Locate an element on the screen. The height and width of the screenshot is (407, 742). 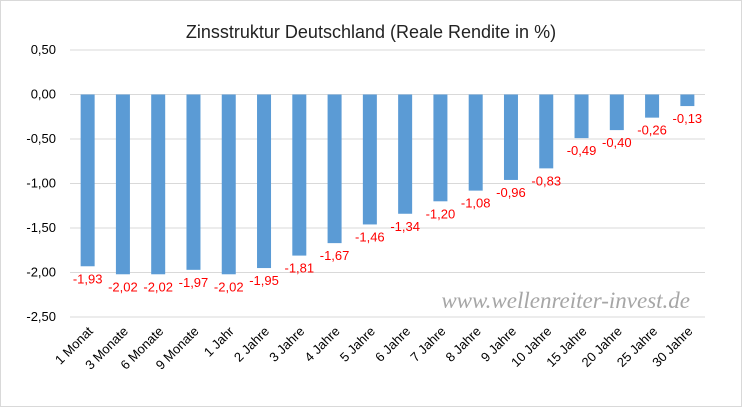
x-tick-label: 5 Jahre is located at coordinates (357, 344).